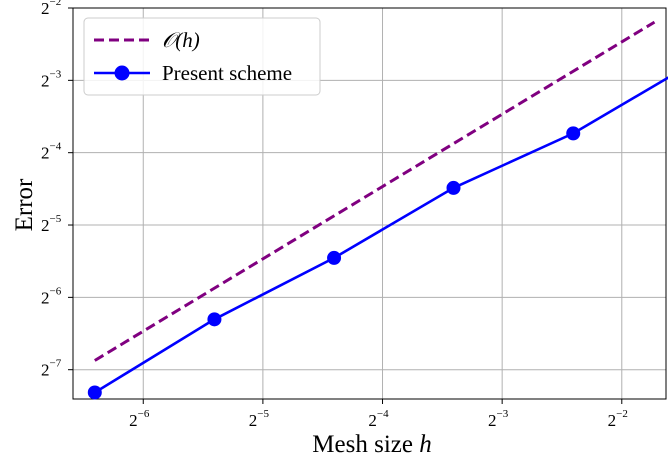 The width and height of the screenshot is (668, 463). I want to click on legend-box, so click(202, 56).